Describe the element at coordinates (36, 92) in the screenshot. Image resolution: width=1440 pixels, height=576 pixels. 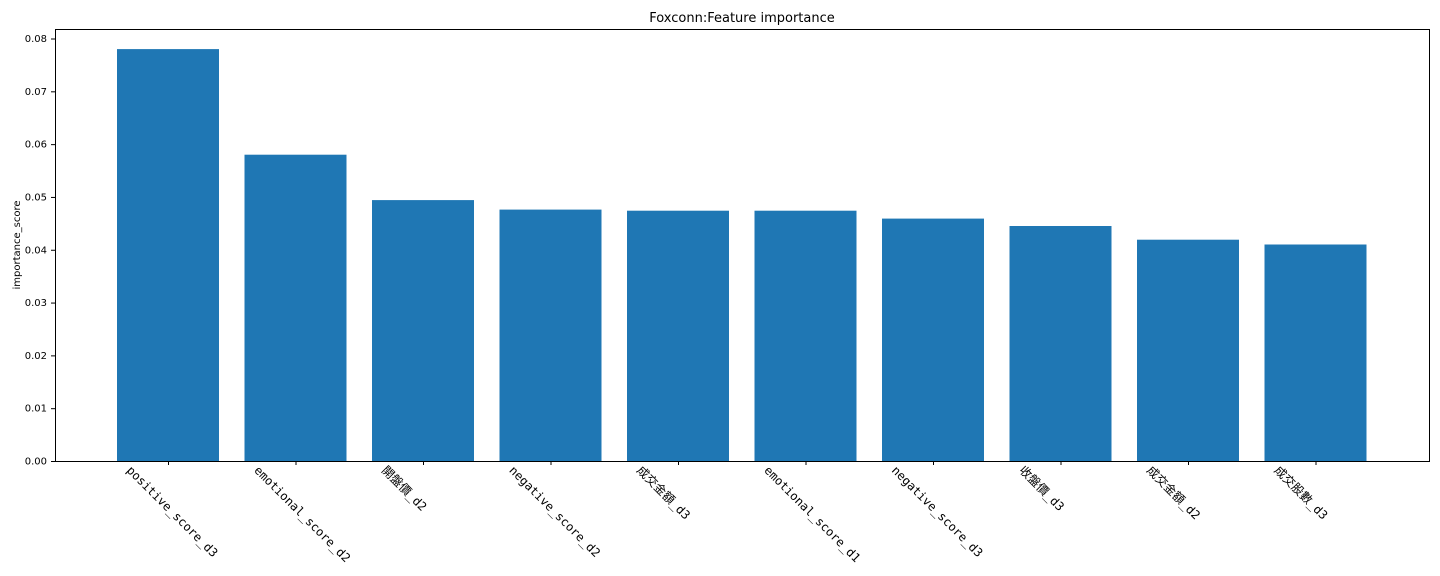
I see `y-tick-label: 0.07` at that location.